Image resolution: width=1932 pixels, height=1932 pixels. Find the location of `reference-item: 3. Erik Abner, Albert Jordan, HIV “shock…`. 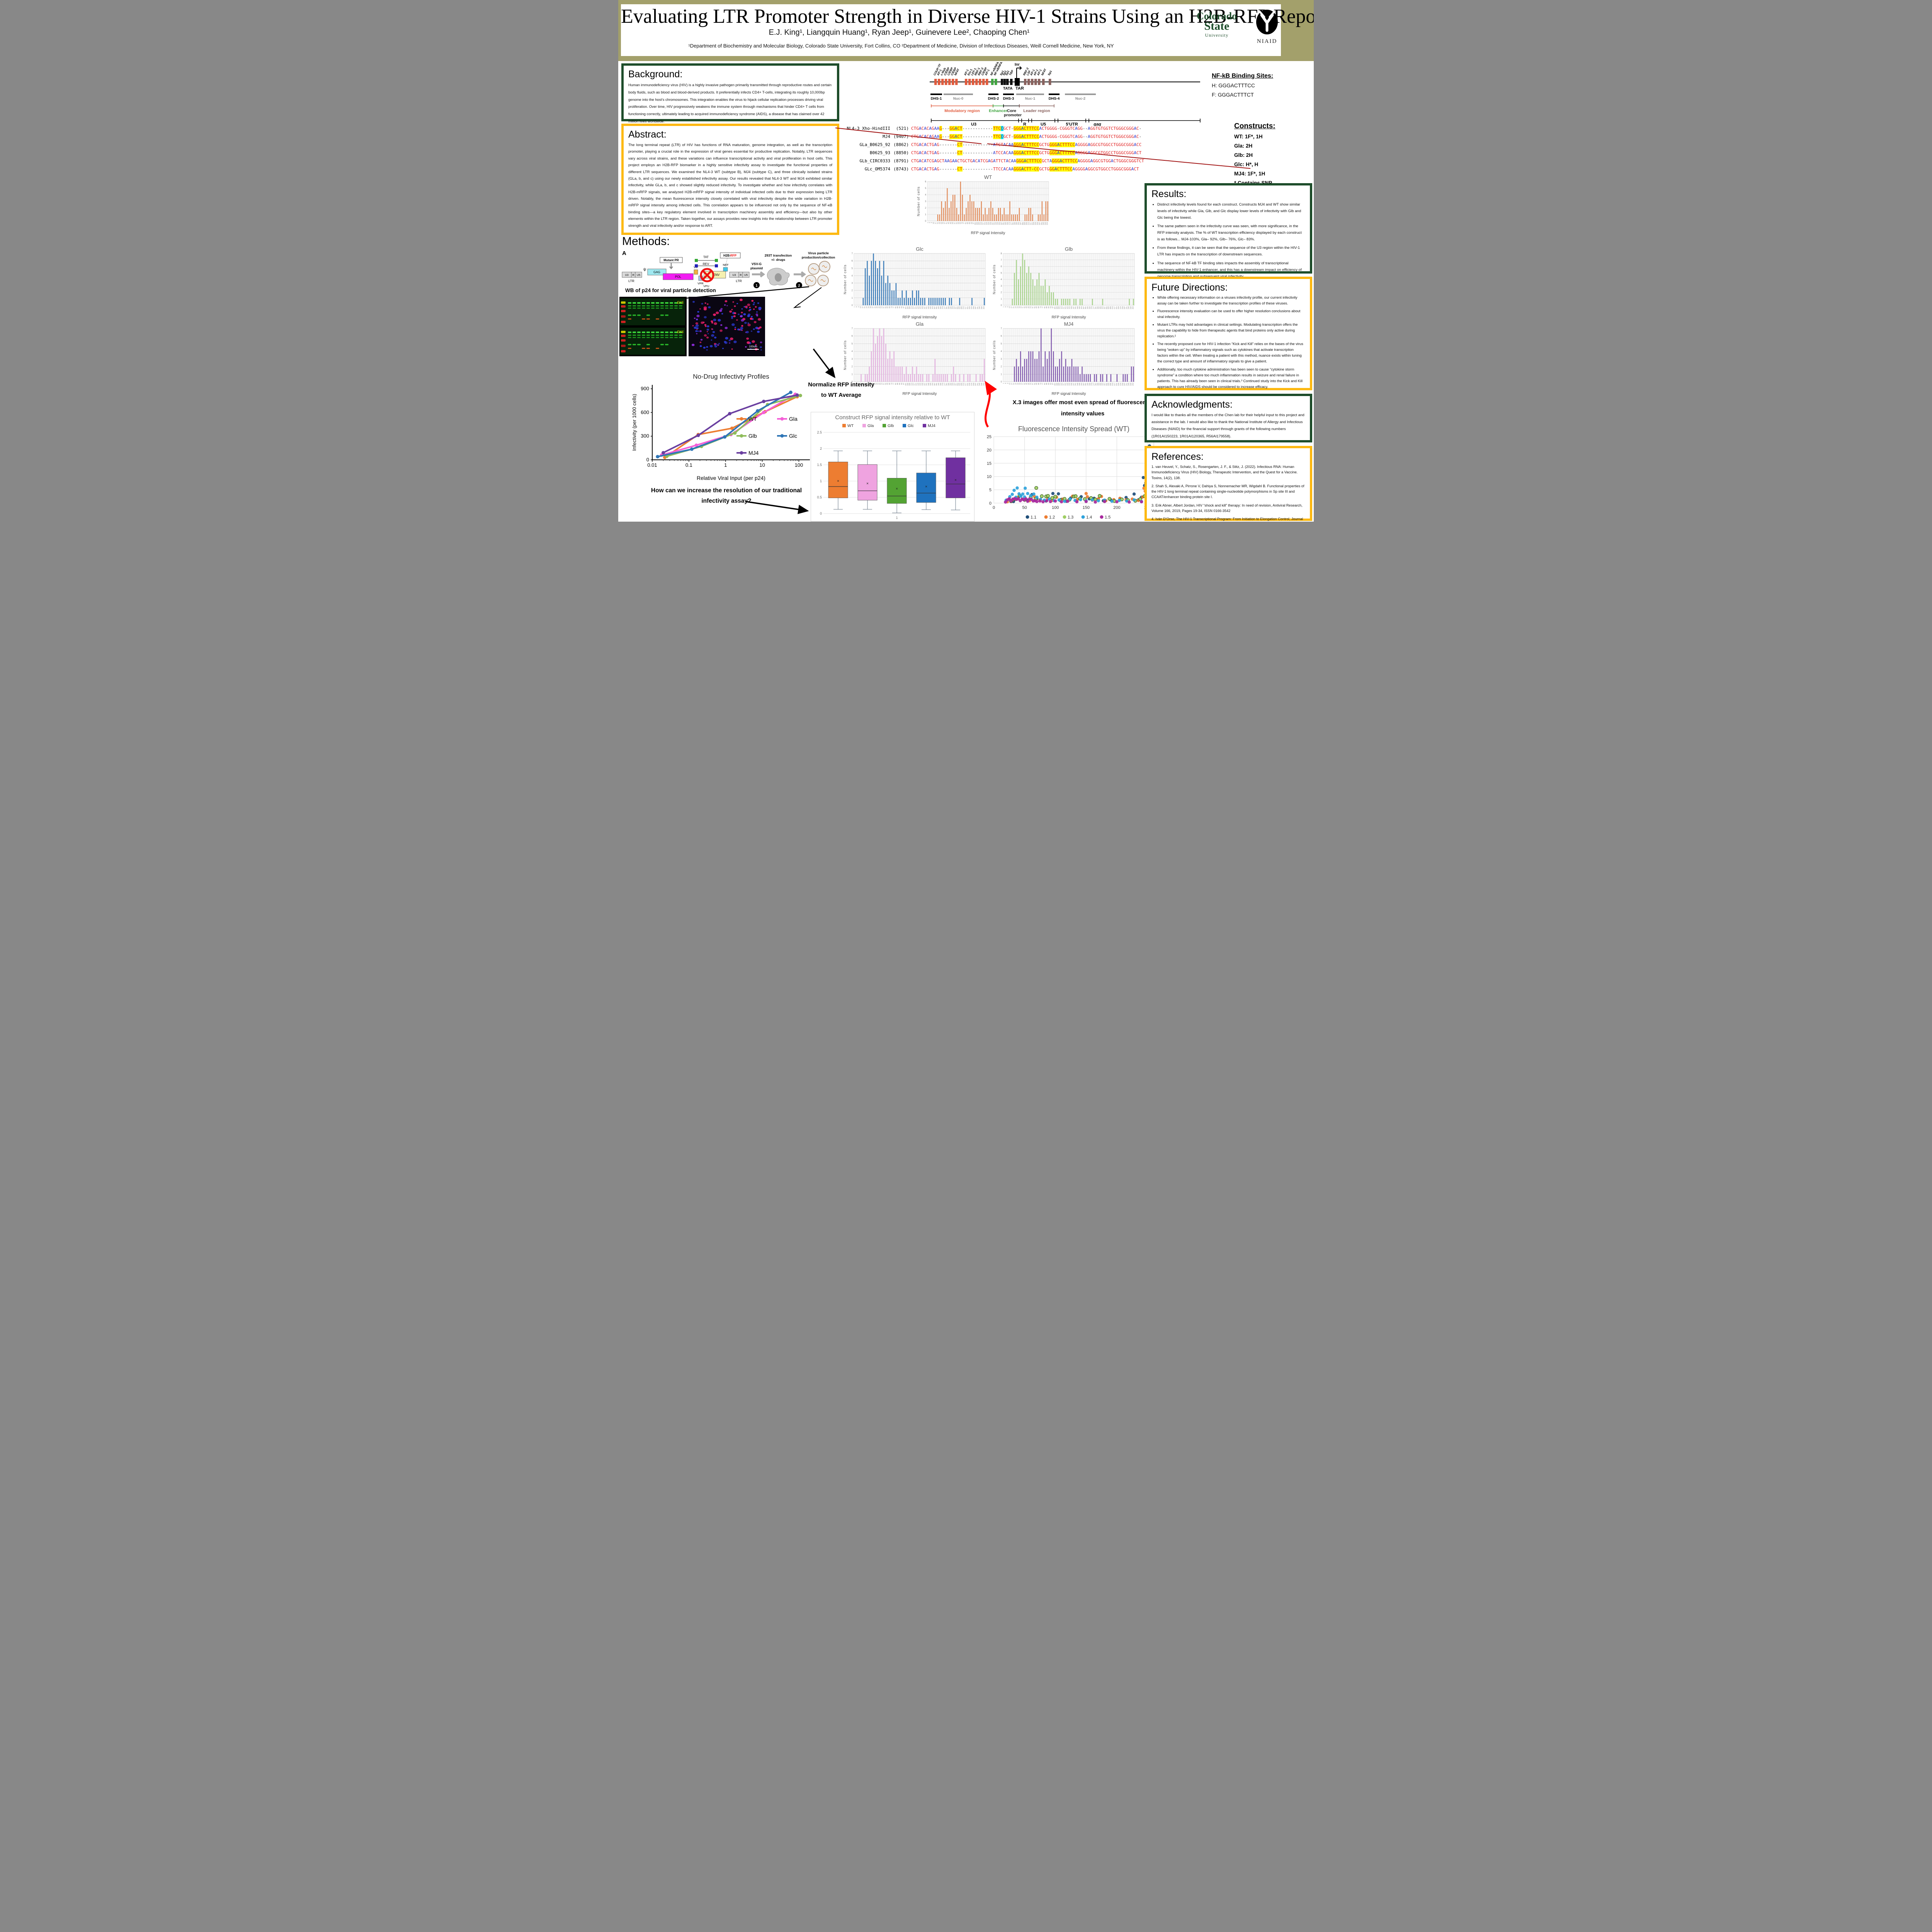

reference-item: 3. Erik Abner, Albert Jordan, HIV “shock… is located at coordinates (1227, 508).